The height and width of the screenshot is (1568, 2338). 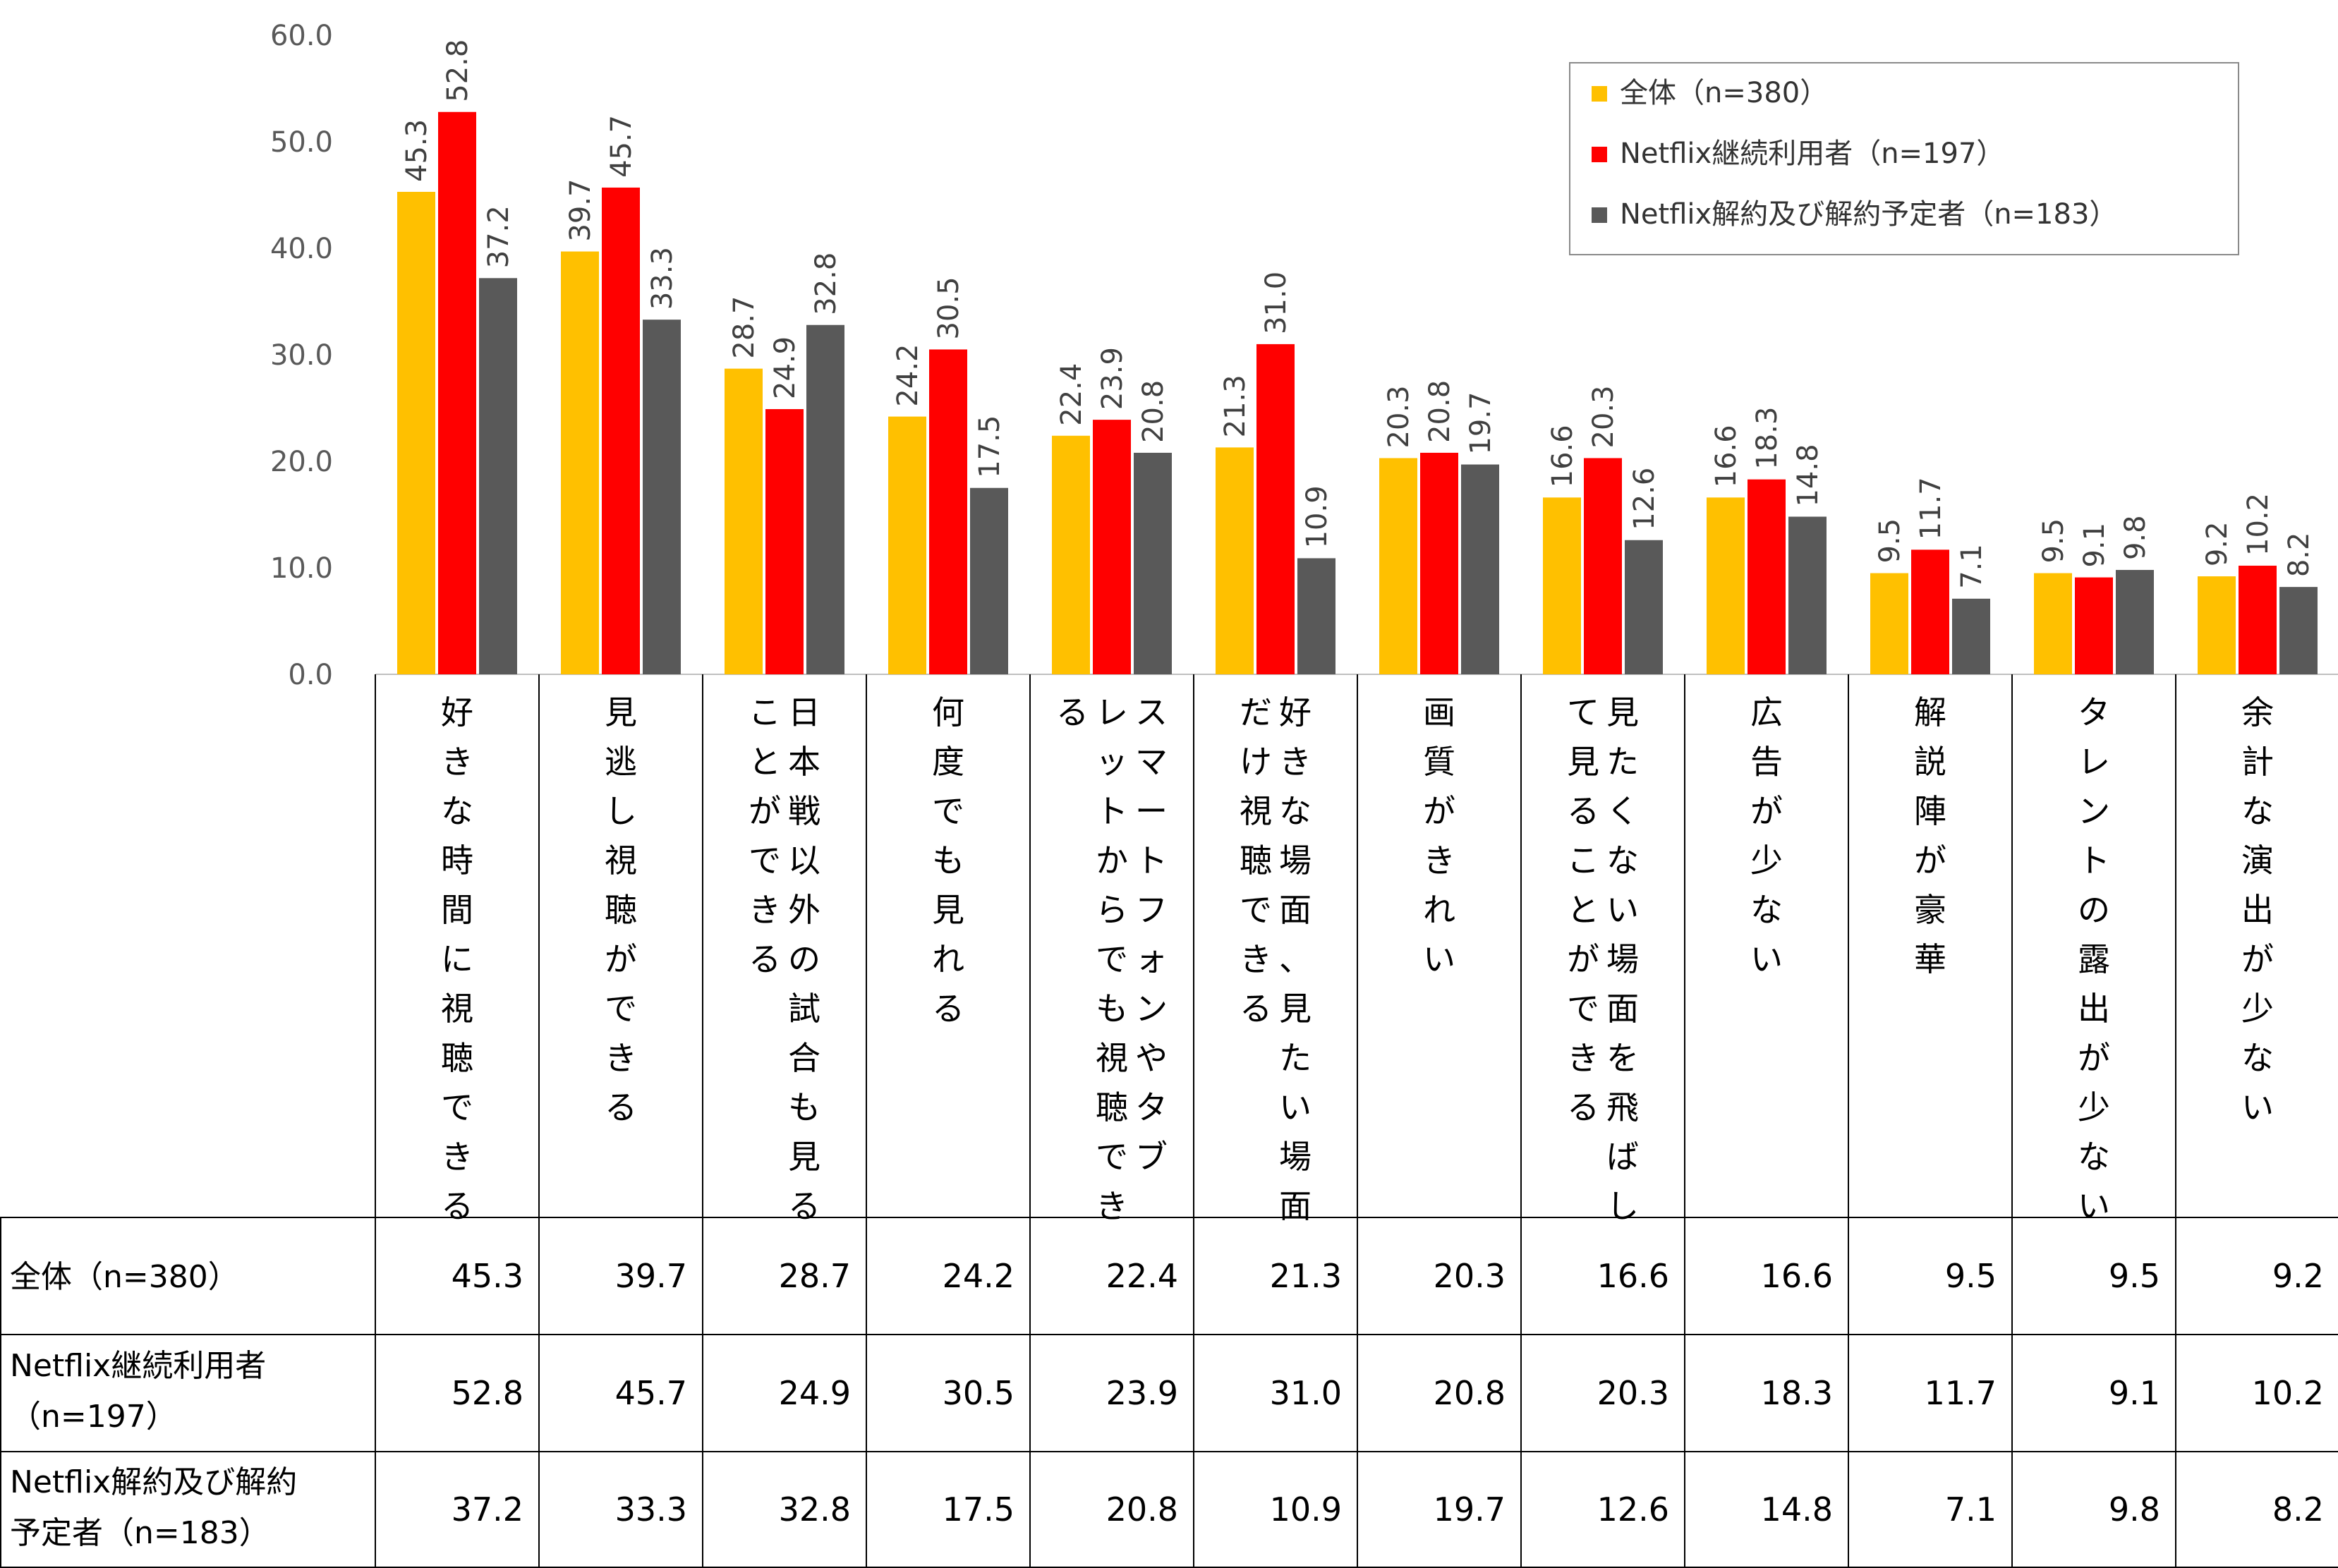 What do you see at coordinates (979, 1276) in the screenshot?
I see `table-cell: 24.2` at bounding box center [979, 1276].